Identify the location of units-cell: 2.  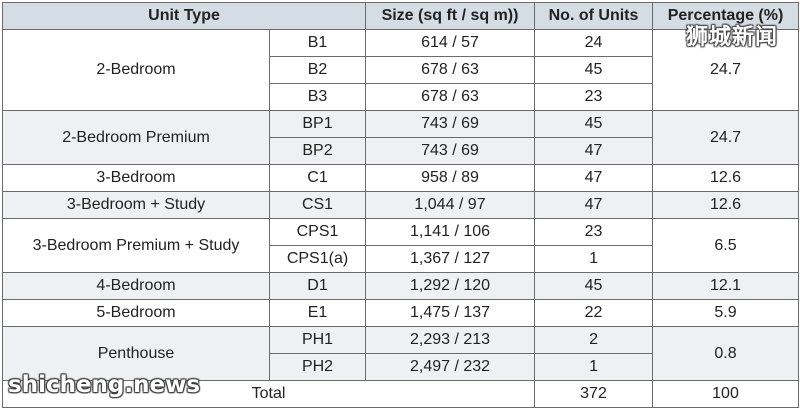
(594, 340).